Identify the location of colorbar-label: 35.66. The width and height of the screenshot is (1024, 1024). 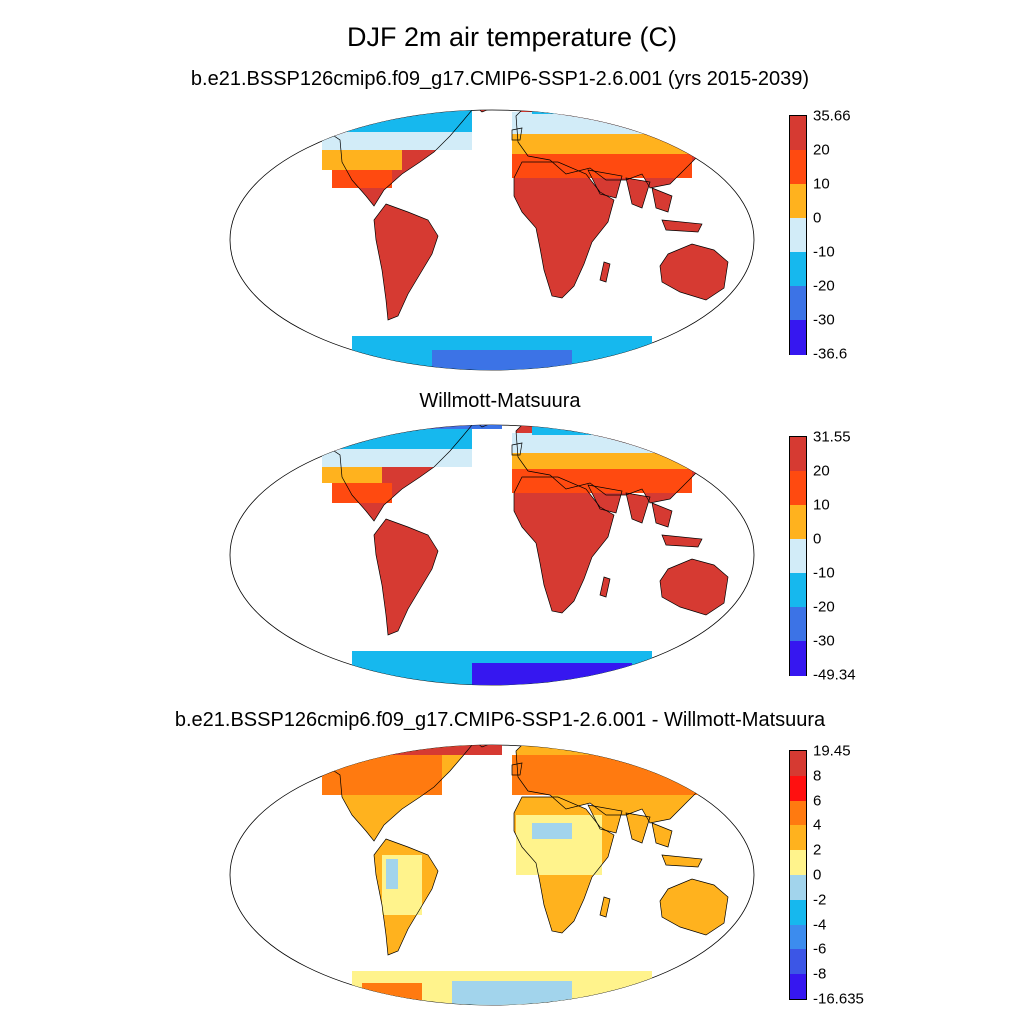
(832, 116).